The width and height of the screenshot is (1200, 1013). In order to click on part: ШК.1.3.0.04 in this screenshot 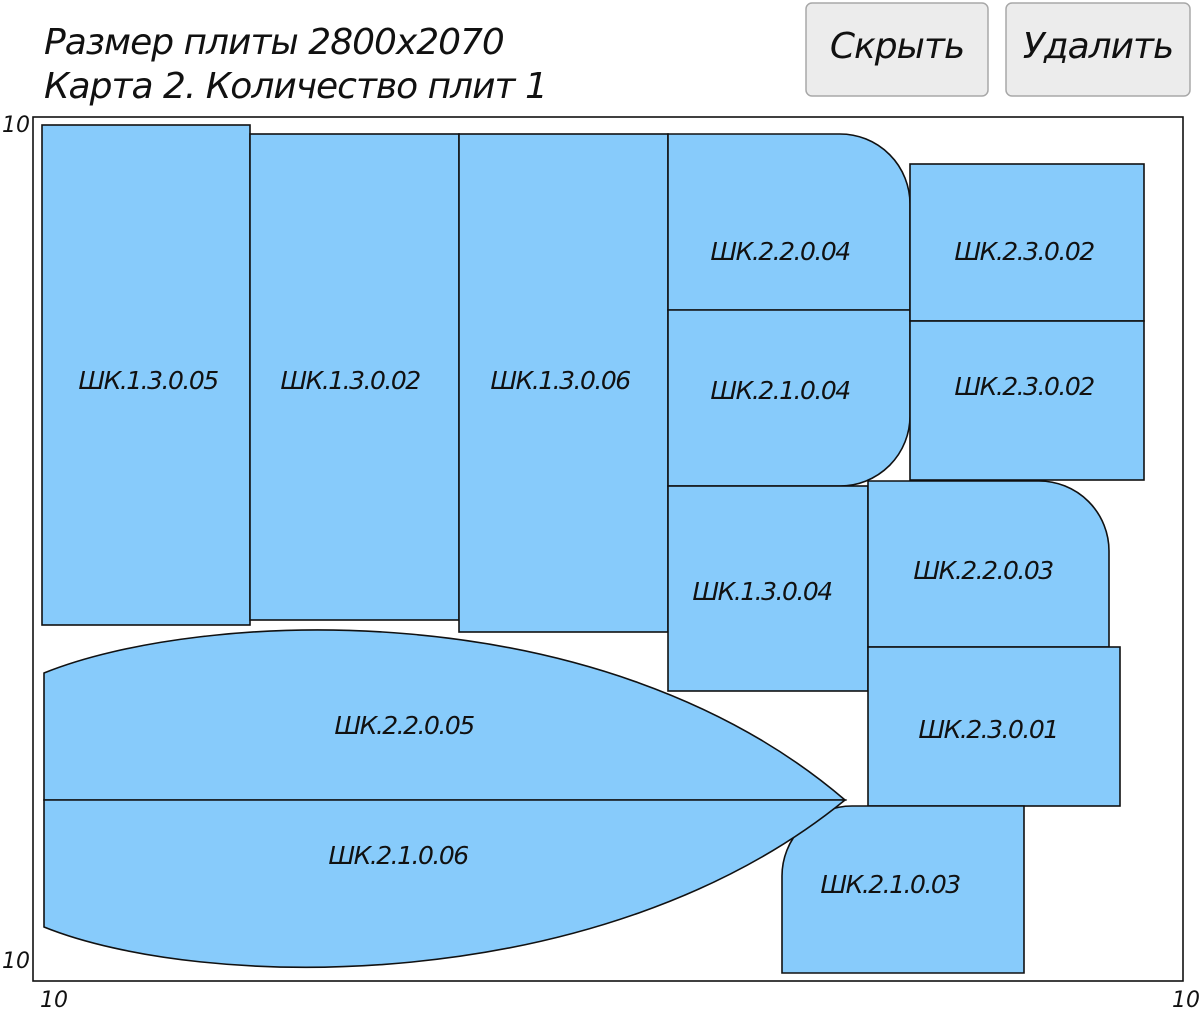, I will do `click(768, 588)`.